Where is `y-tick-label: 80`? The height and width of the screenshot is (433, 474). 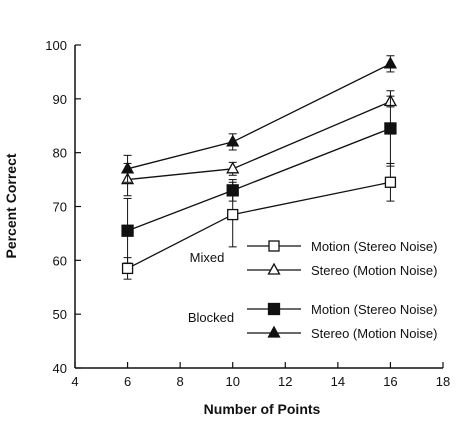 y-tick-label: 80 is located at coordinates (60, 153).